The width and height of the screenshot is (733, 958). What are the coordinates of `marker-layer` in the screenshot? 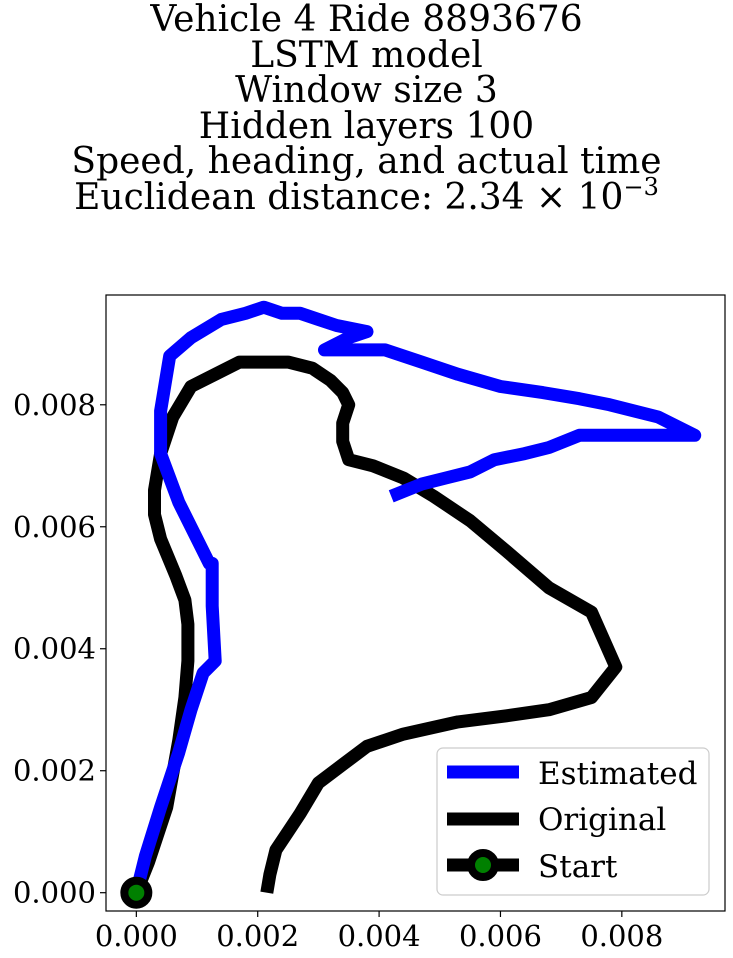 It's located at (136, 892).